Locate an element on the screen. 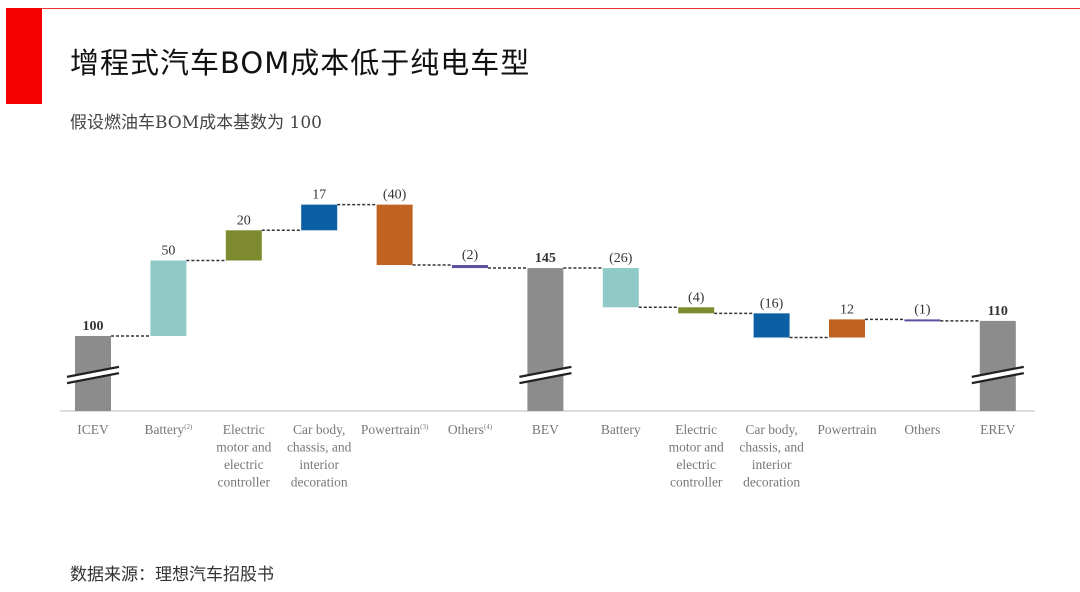  category-label: ICEV is located at coordinates (93, 429).